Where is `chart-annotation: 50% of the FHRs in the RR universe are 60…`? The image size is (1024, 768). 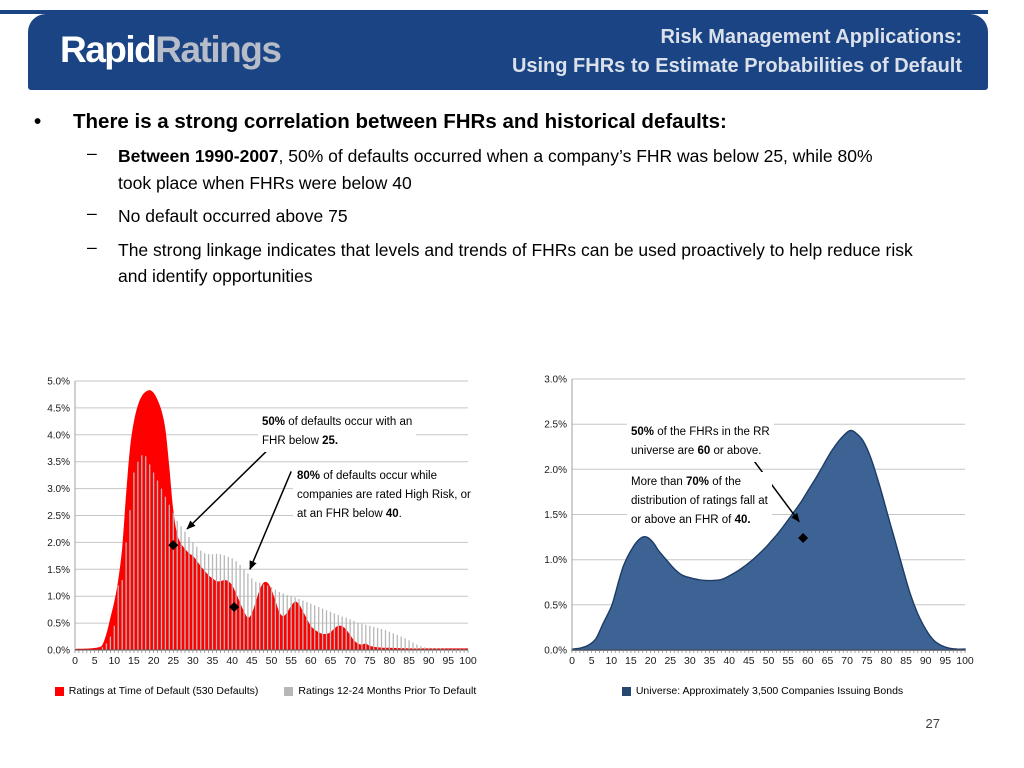 chart-annotation: 50% of the FHRs in the RR universe are 60… is located at coordinates (700, 442).